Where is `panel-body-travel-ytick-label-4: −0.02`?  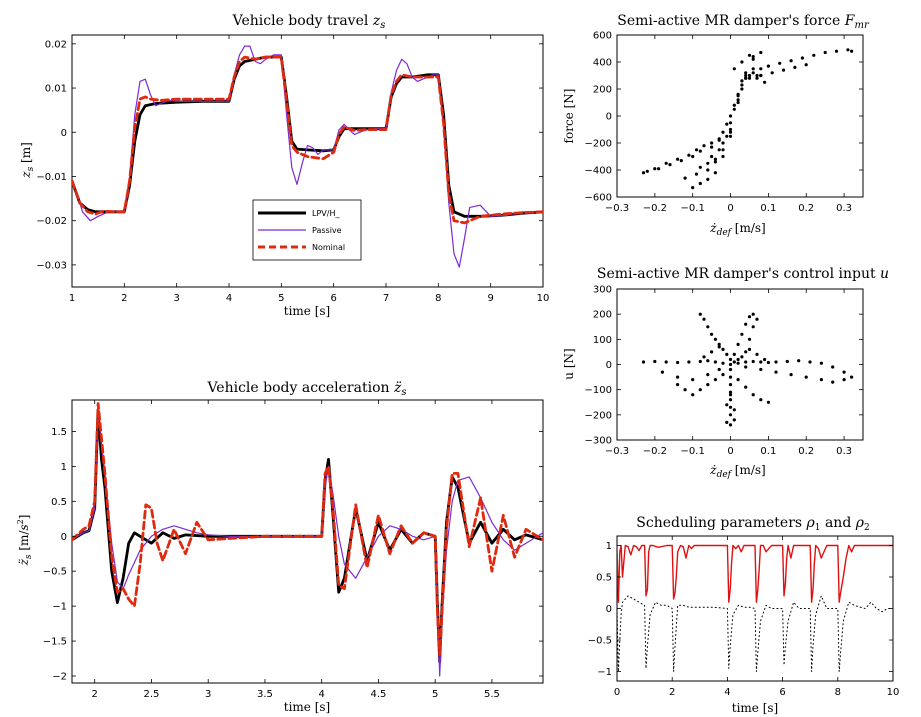 panel-body-travel-ytick-label-4: −0.02 is located at coordinates (51, 221).